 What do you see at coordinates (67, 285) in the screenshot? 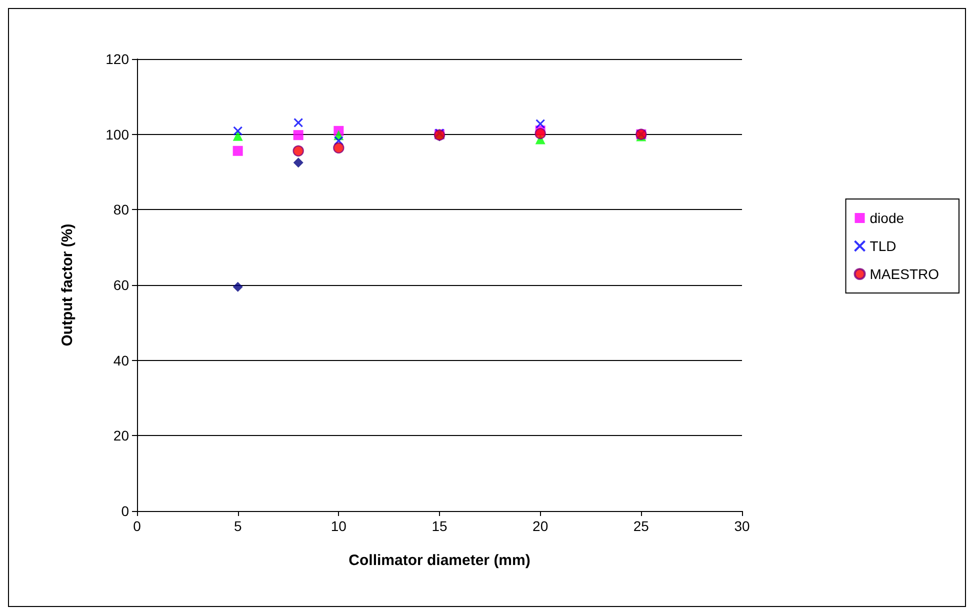
I see `y-axis-title: Output factor (%)` at bounding box center [67, 285].